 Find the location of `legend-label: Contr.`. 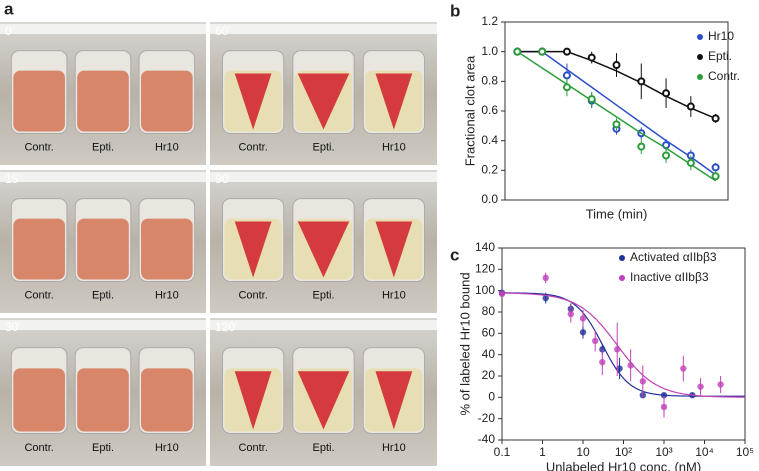

legend-label: Contr. is located at coordinates (724, 76).